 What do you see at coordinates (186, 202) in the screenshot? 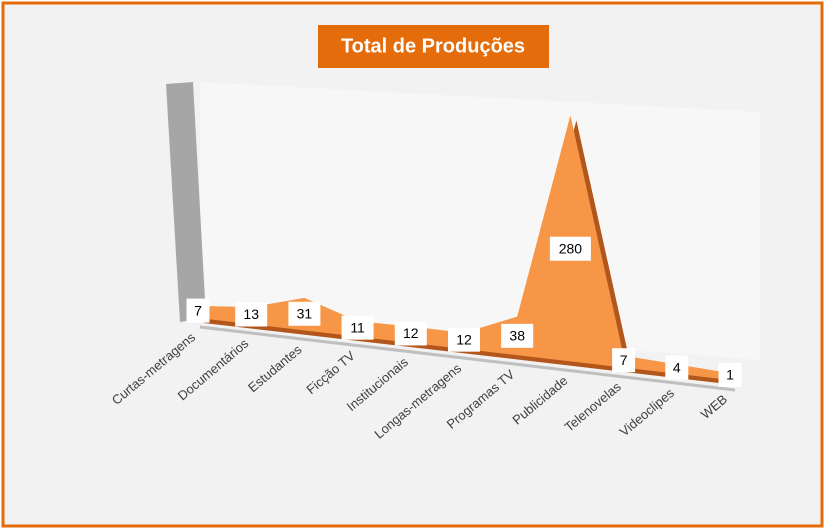
I see `side-wall` at bounding box center [186, 202].